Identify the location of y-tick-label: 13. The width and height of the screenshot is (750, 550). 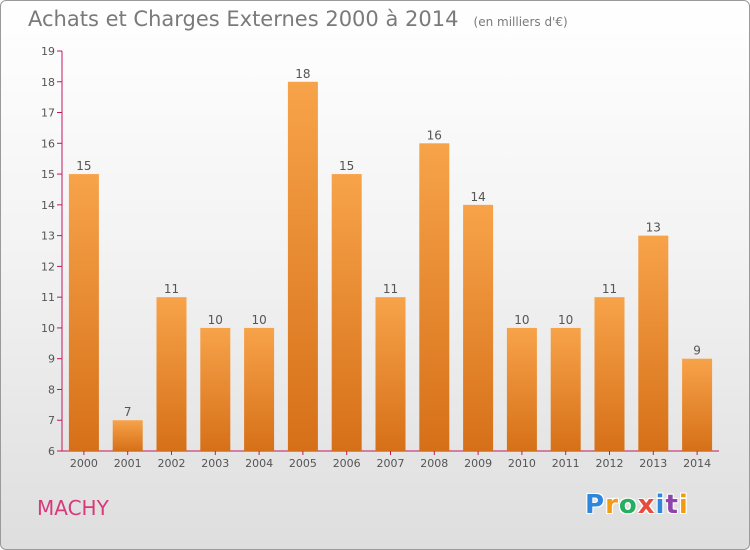
(48, 236).